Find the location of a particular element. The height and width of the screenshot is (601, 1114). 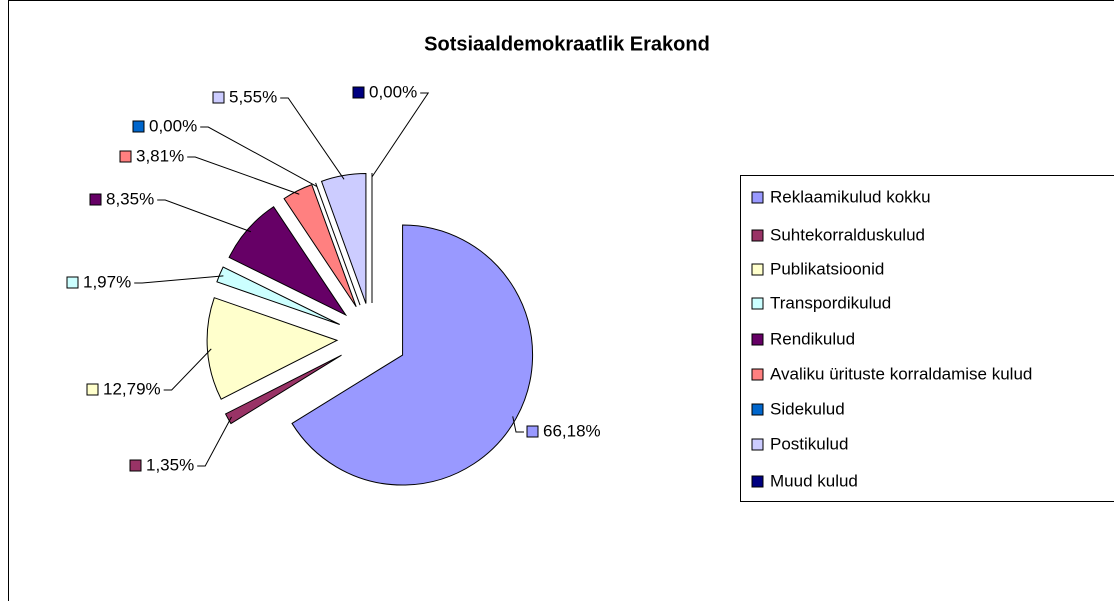

data-label: 5,55% is located at coordinates (253, 96).